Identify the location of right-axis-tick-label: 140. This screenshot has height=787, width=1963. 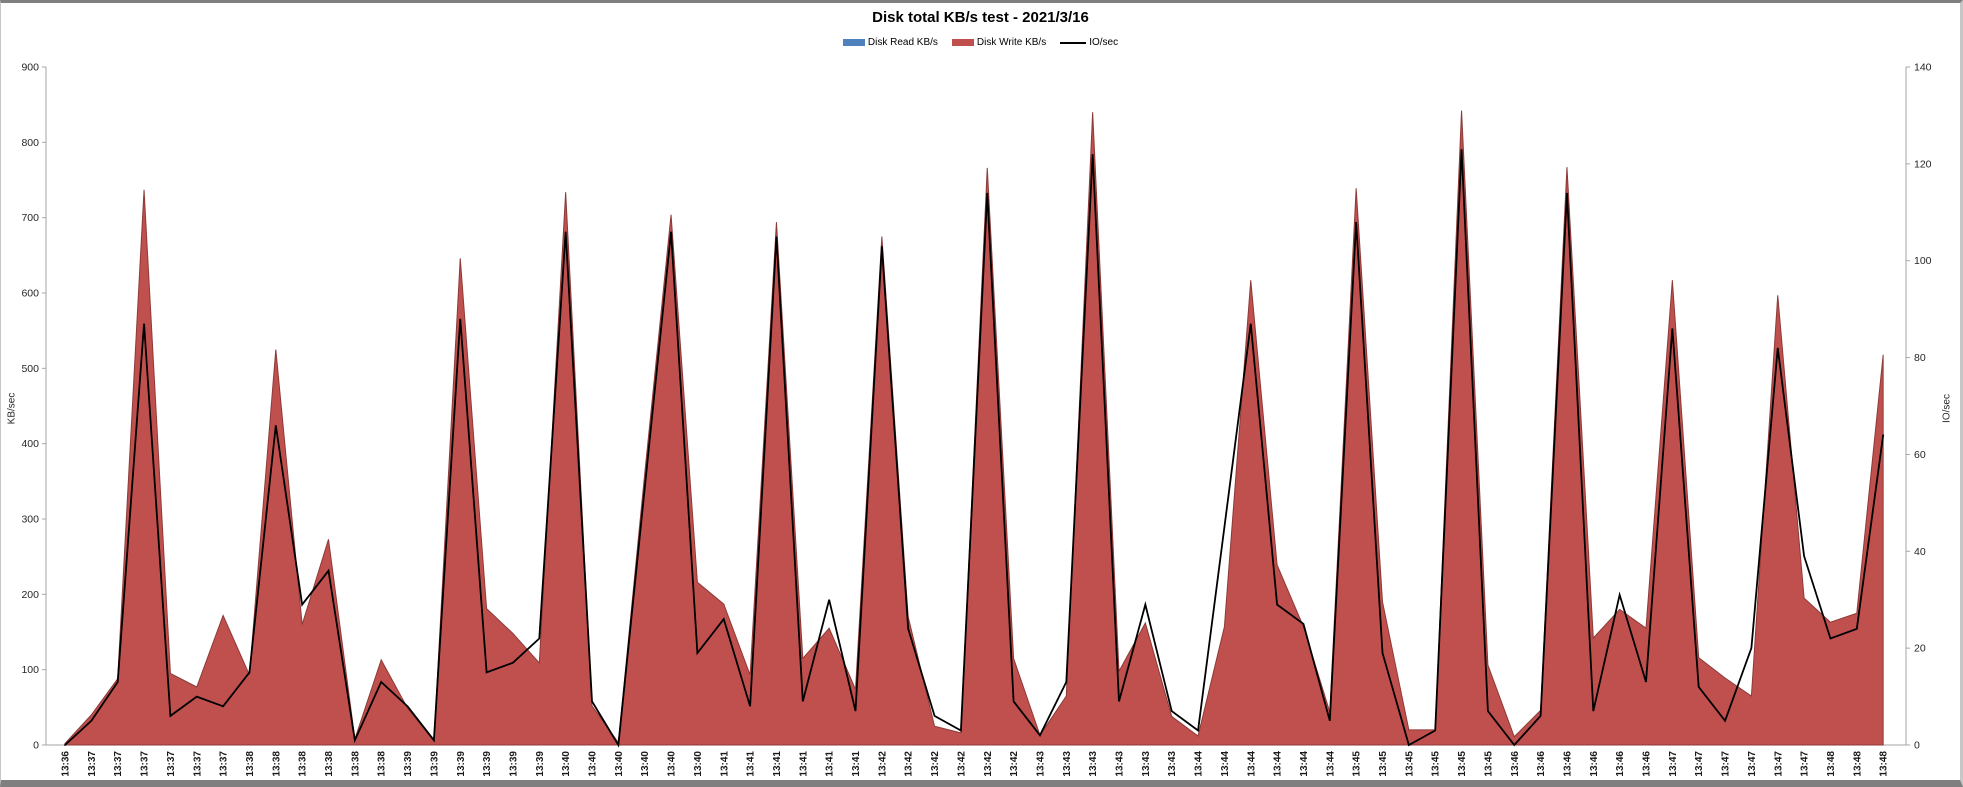
(1923, 68).